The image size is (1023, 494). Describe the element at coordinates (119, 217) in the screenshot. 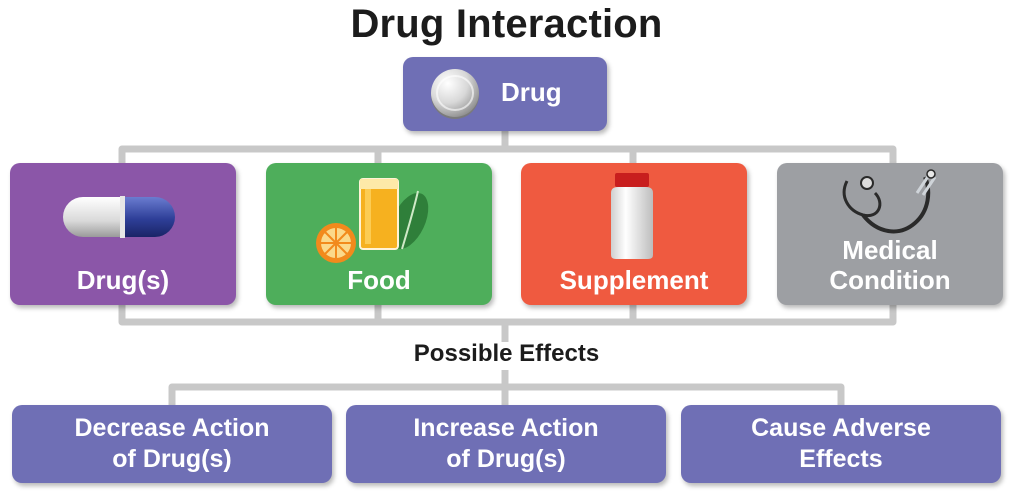

I see `capsule-icon` at that location.